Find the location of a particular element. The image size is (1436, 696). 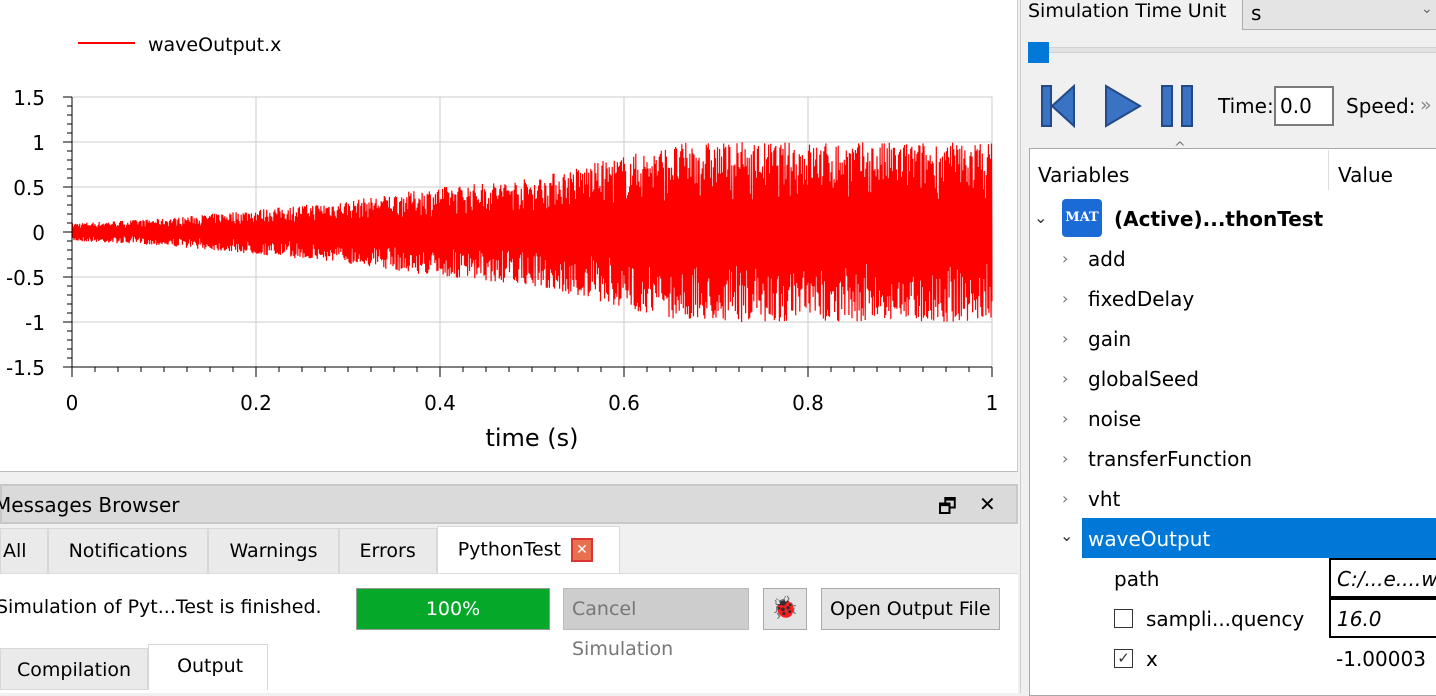

speed-label: Speed: is located at coordinates (1381, 106).